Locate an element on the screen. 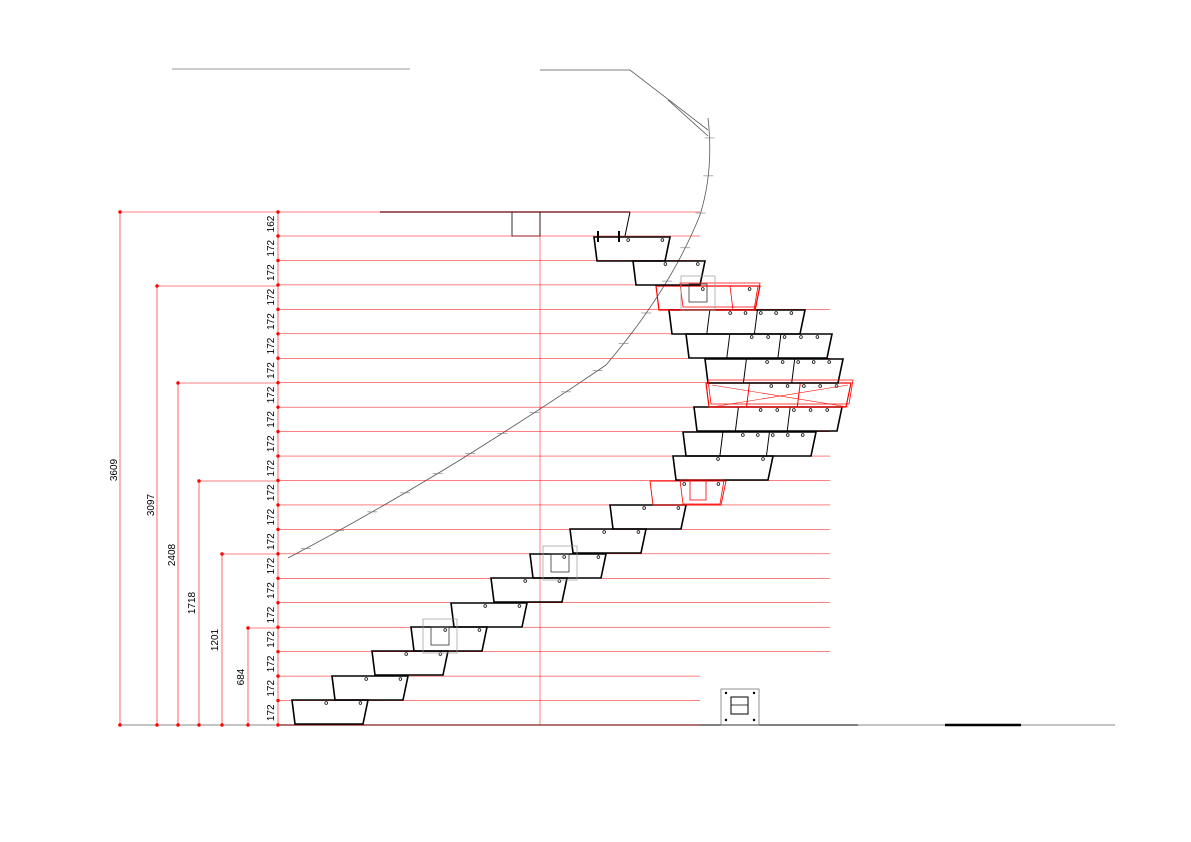 The height and width of the screenshot is (842, 1191). tread-diagonal is located at coordinates (780, 396).